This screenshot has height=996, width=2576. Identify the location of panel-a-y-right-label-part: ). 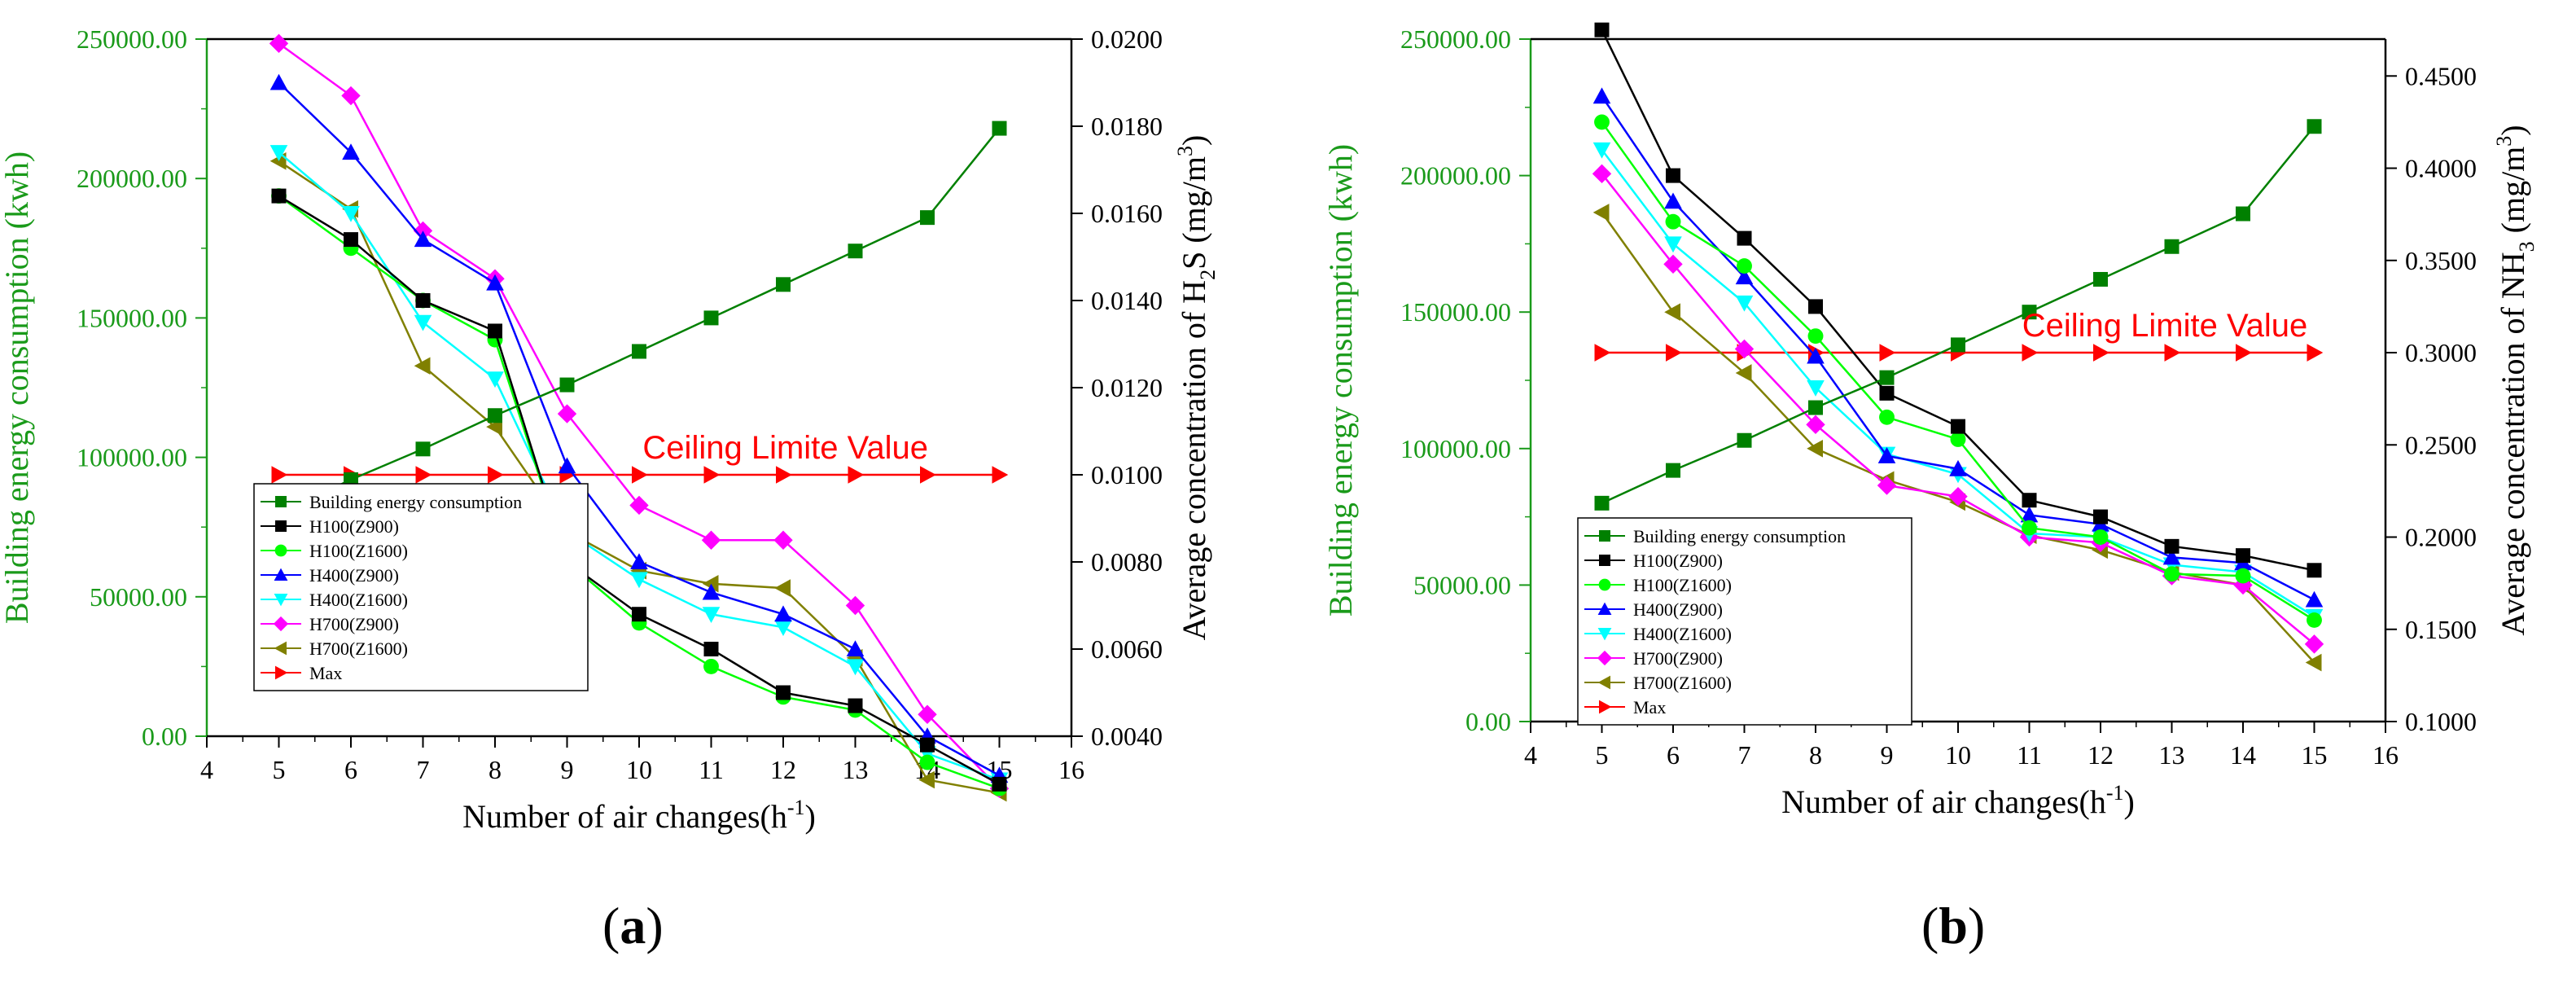
(1194, 140).